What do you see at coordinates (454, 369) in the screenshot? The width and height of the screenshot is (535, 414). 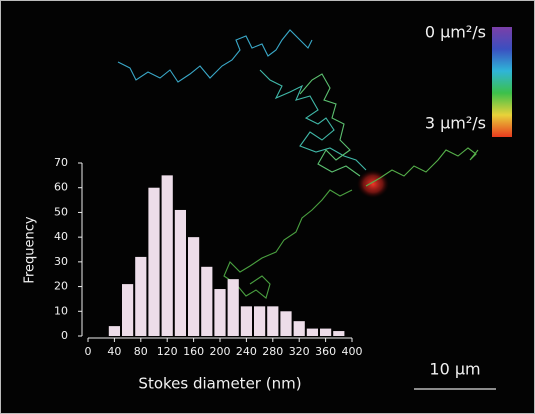 I see `scale-bar-label: 10 μm` at bounding box center [454, 369].